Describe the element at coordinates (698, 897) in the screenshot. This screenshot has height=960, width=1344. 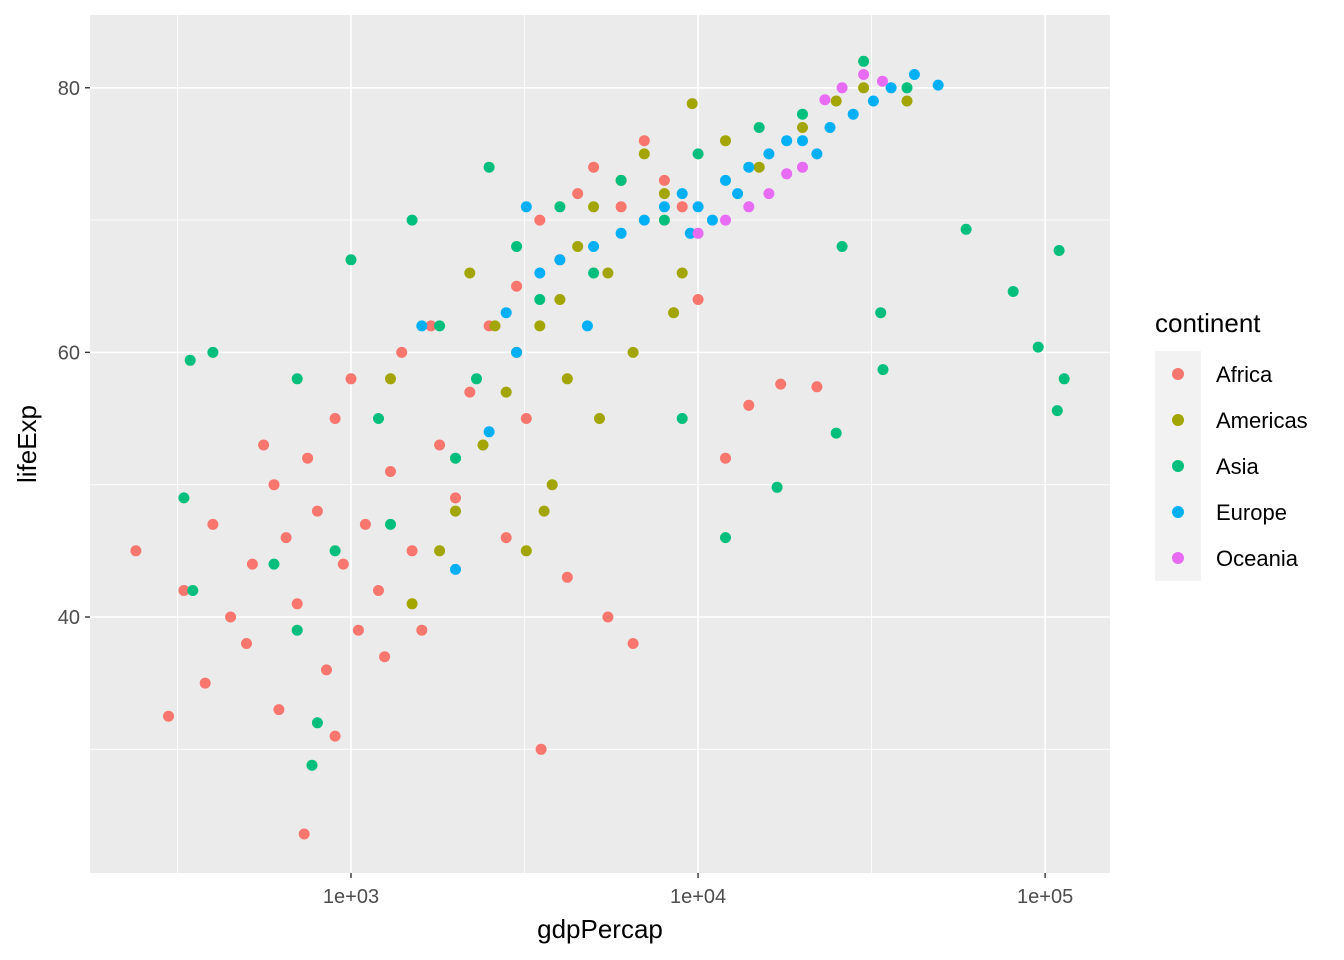
I see `x-tick-label: 1e+04` at that location.